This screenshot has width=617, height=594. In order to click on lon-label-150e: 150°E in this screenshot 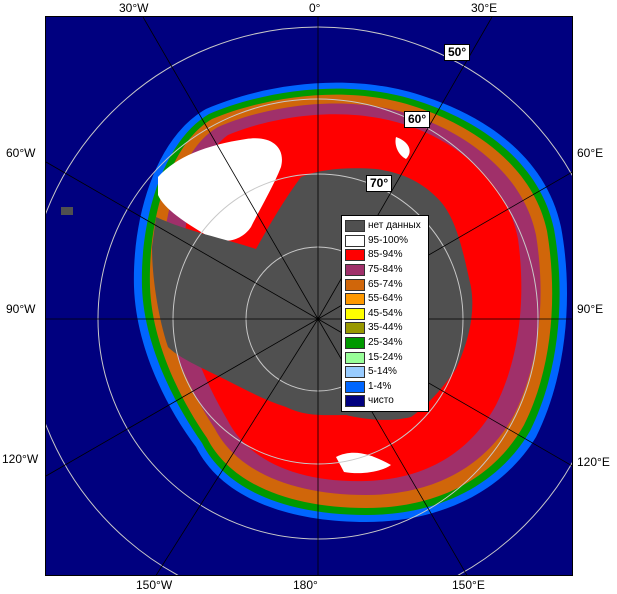, I will do `click(468, 585)`.